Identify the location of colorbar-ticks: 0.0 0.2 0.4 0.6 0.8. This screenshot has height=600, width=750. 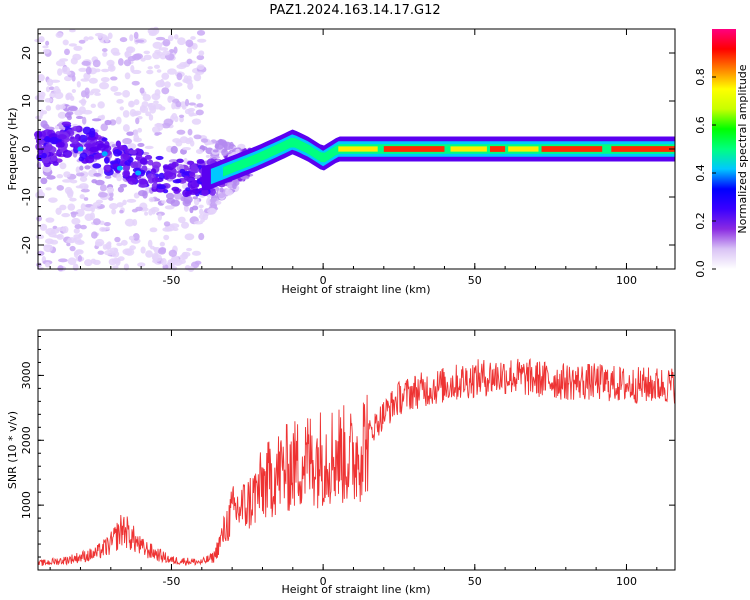
(705, 173).